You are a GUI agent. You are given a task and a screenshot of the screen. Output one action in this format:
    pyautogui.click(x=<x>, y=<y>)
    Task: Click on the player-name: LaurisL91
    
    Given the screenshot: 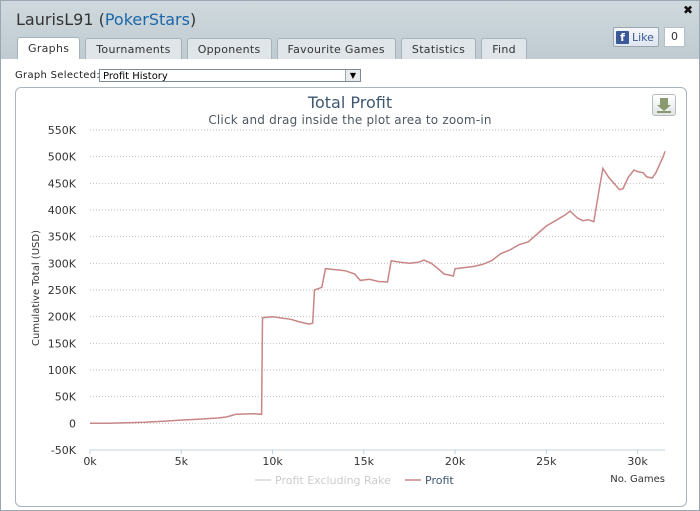 What is the action you would take?
    pyautogui.click(x=55, y=19)
    